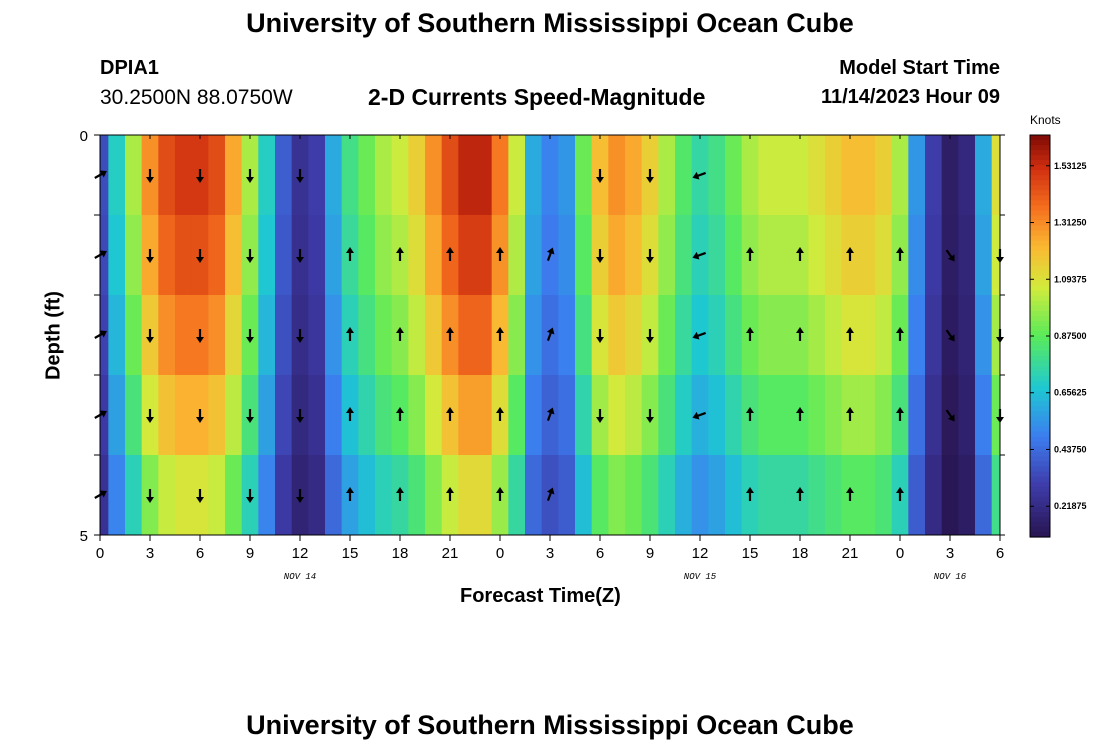 This screenshot has height=750, width=1100. What do you see at coordinates (537, 97) in the screenshot?
I see `chart-title: 2-D Currents Speed-Magnitude` at bounding box center [537, 97].